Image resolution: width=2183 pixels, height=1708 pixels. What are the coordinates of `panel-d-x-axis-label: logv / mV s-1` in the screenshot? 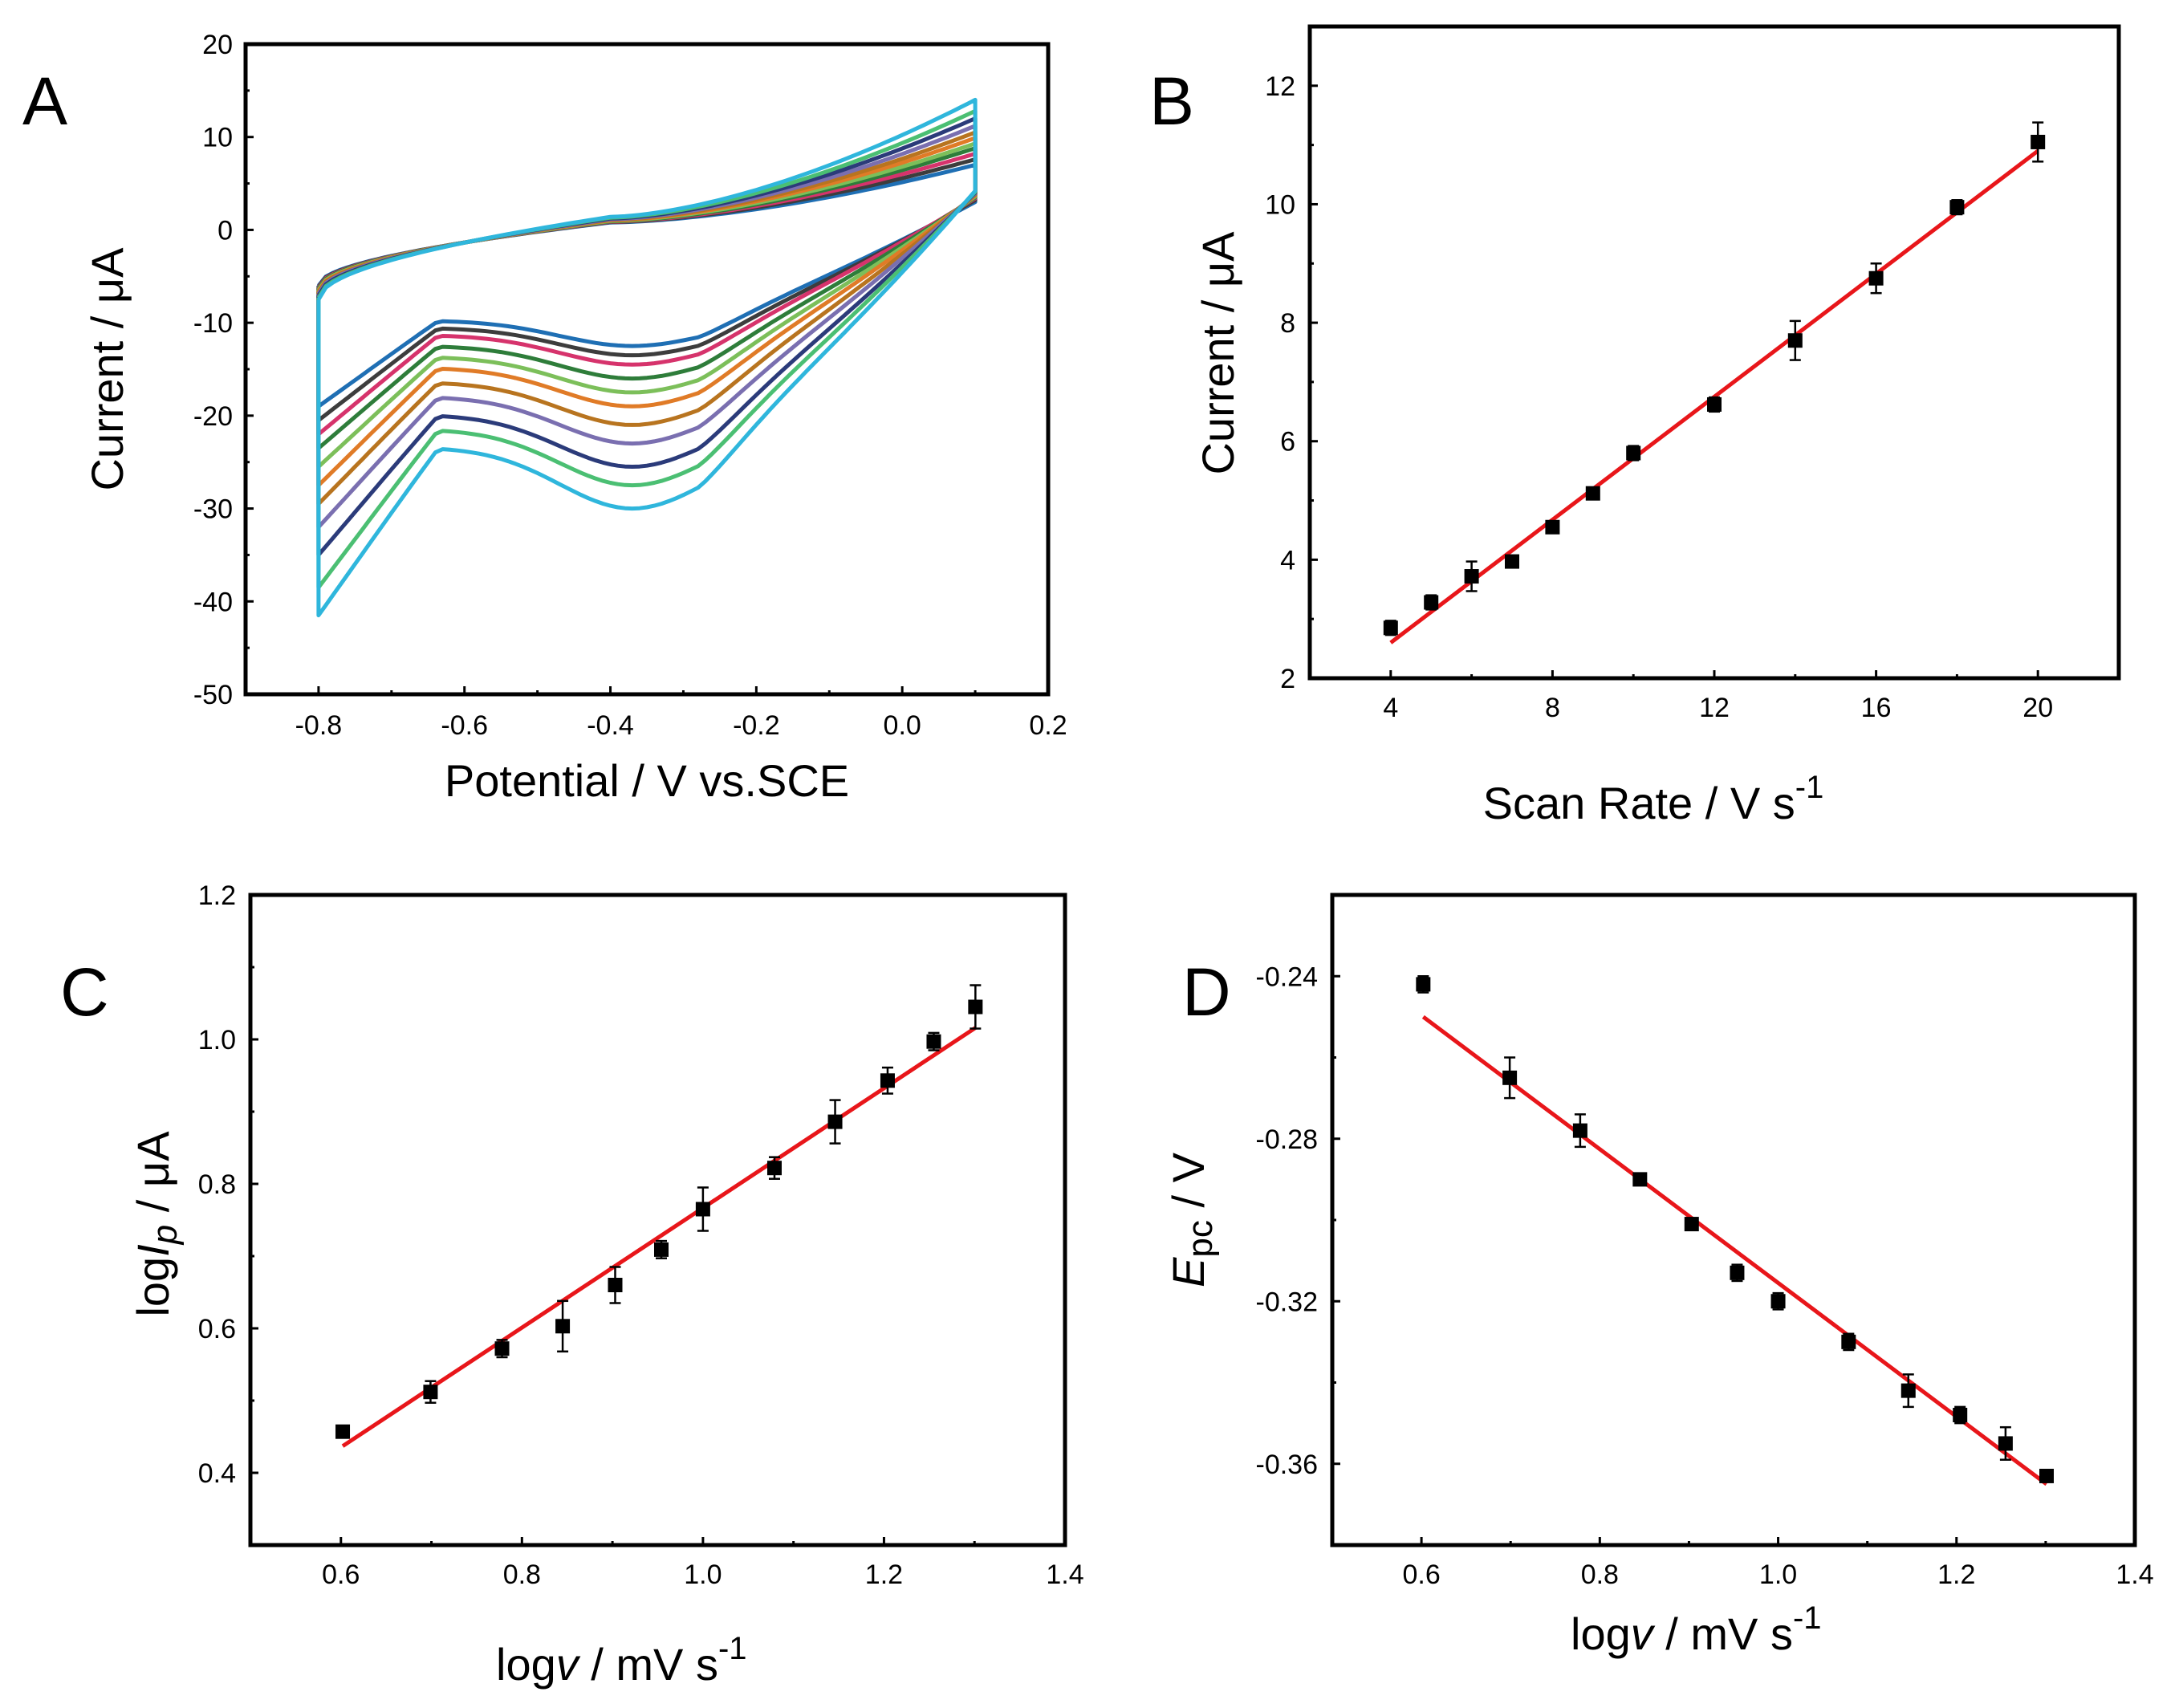 It's located at (1697, 1630).